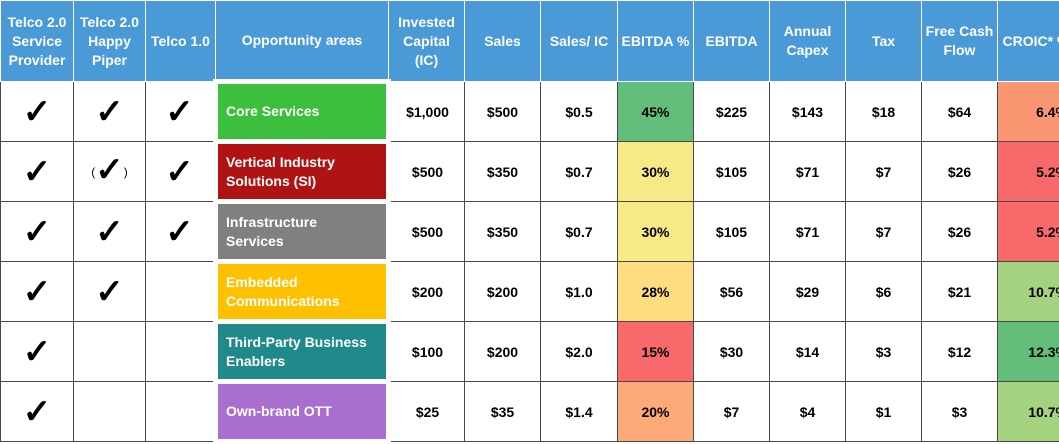  I want to click on tax-cell: $3, so click(884, 352).